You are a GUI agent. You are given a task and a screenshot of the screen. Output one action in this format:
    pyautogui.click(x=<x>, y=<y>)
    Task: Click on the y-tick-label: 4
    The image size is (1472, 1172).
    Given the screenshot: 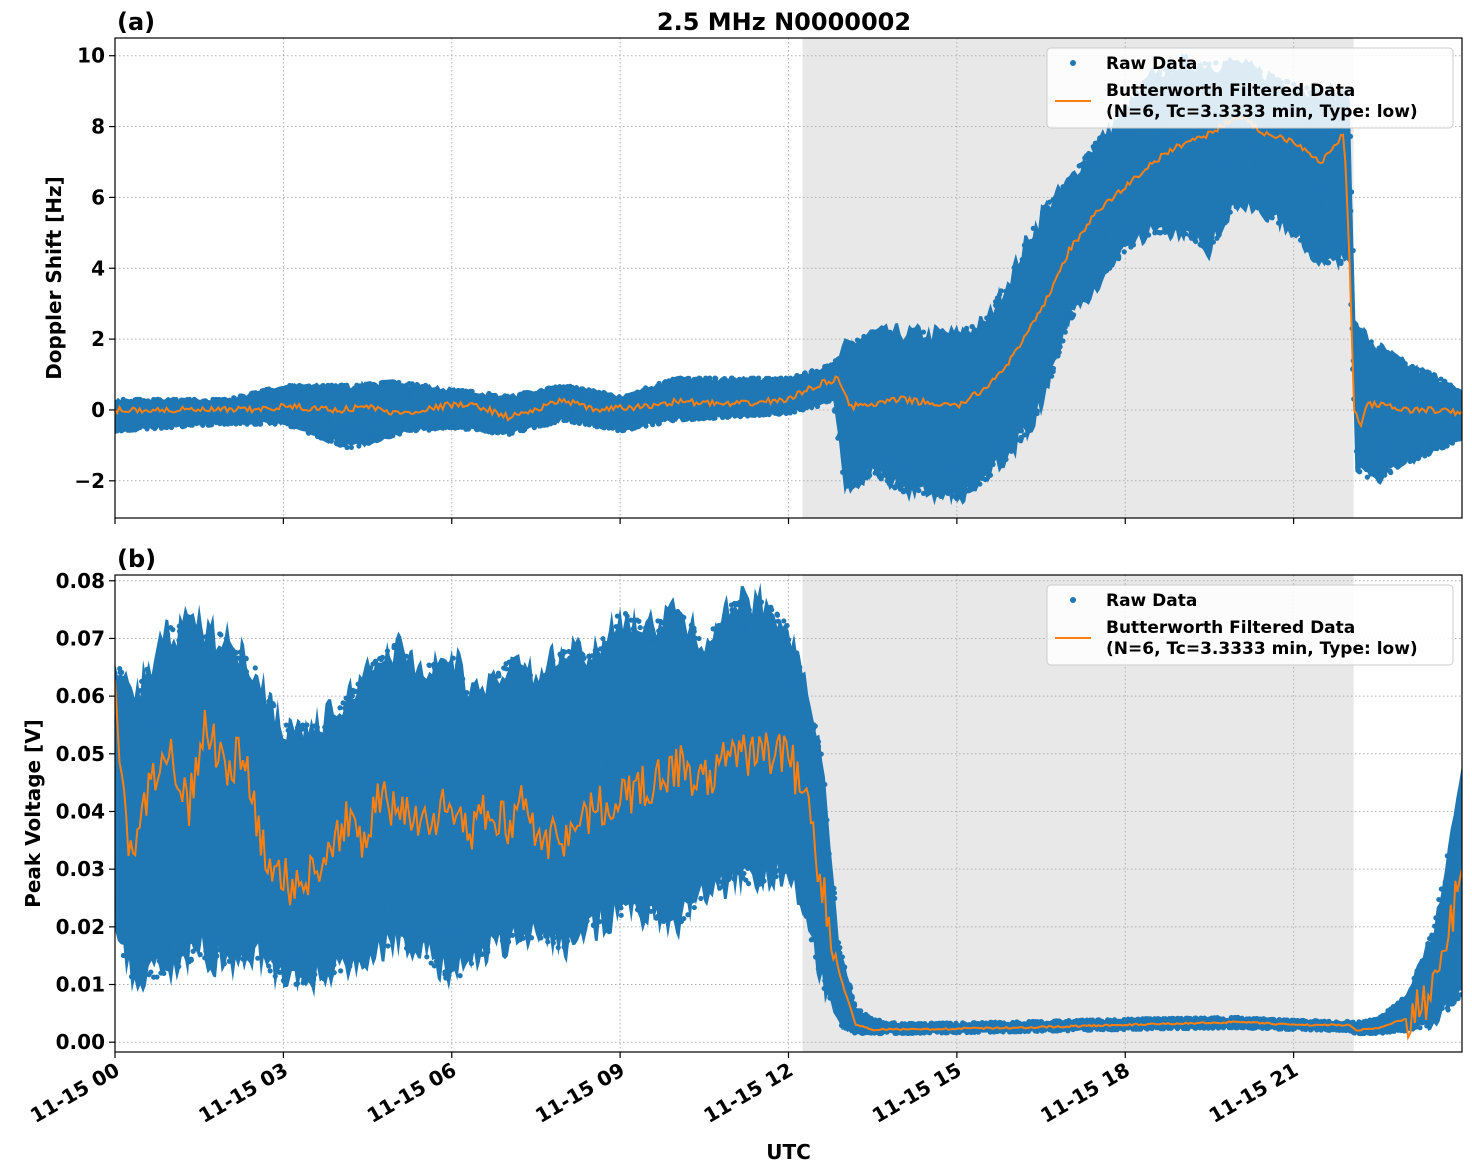 What is the action you would take?
    pyautogui.click(x=98, y=268)
    